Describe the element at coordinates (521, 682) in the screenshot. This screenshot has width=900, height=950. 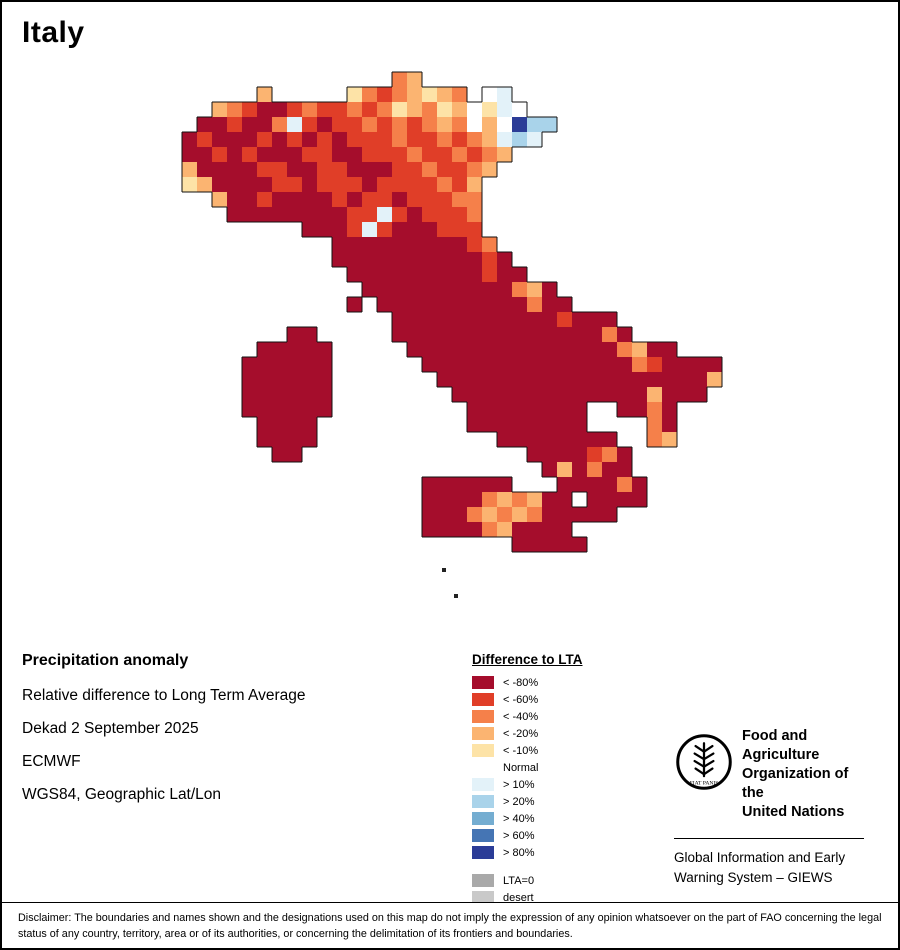
I see `legend-label: < -80%` at that location.